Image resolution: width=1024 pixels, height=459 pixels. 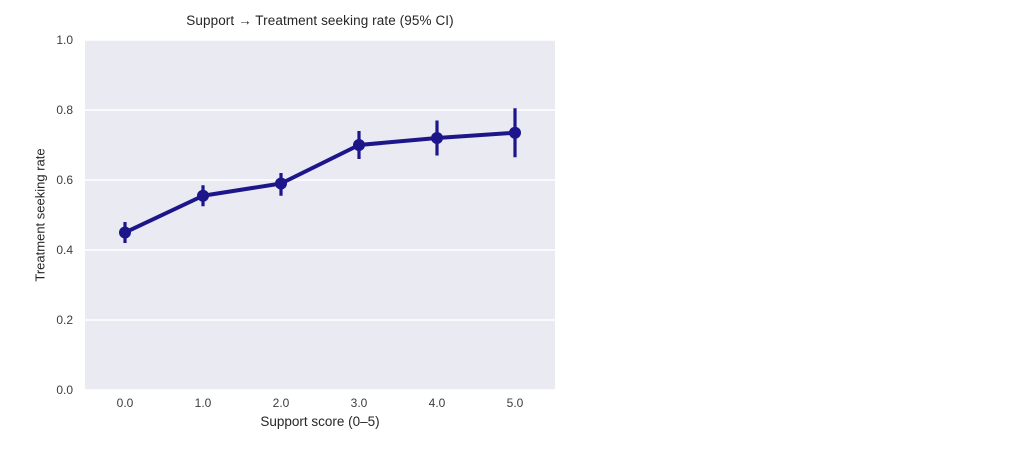 What do you see at coordinates (64, 40) in the screenshot?
I see `y-tick-label: 1.0` at bounding box center [64, 40].